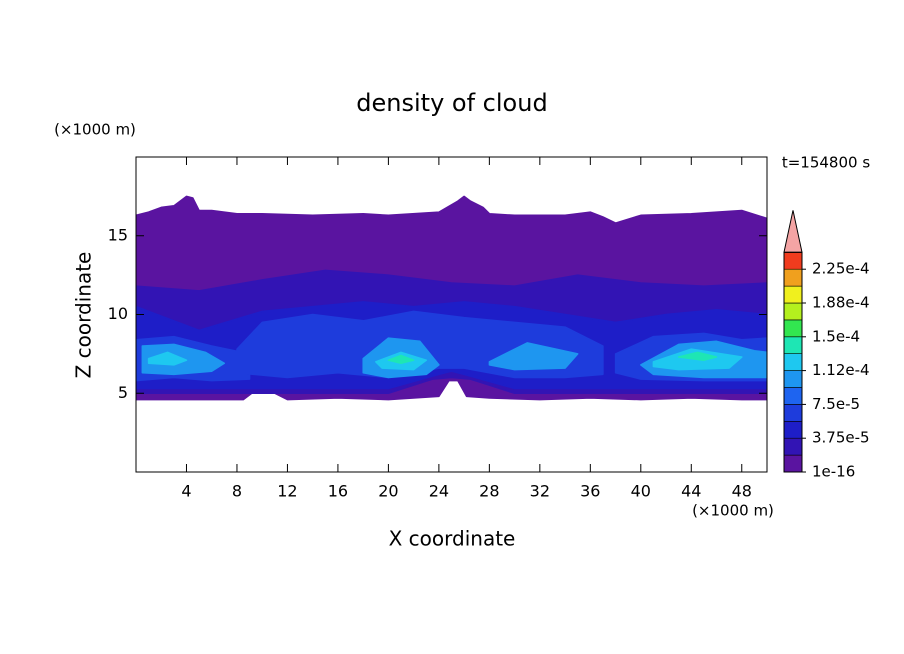 This screenshot has width=904, height=654. I want to click on x-tick-label: 48, so click(742, 491).